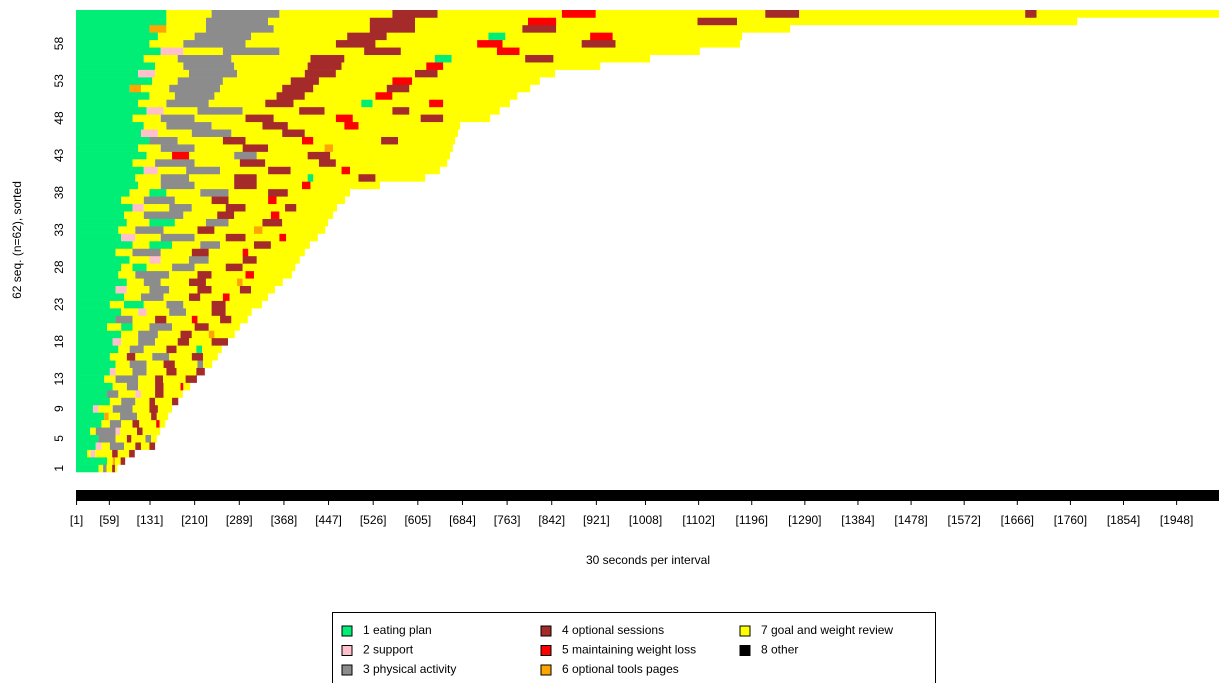  Describe the element at coordinates (59, 81) in the screenshot. I see `y-tick-label: 53` at that location.